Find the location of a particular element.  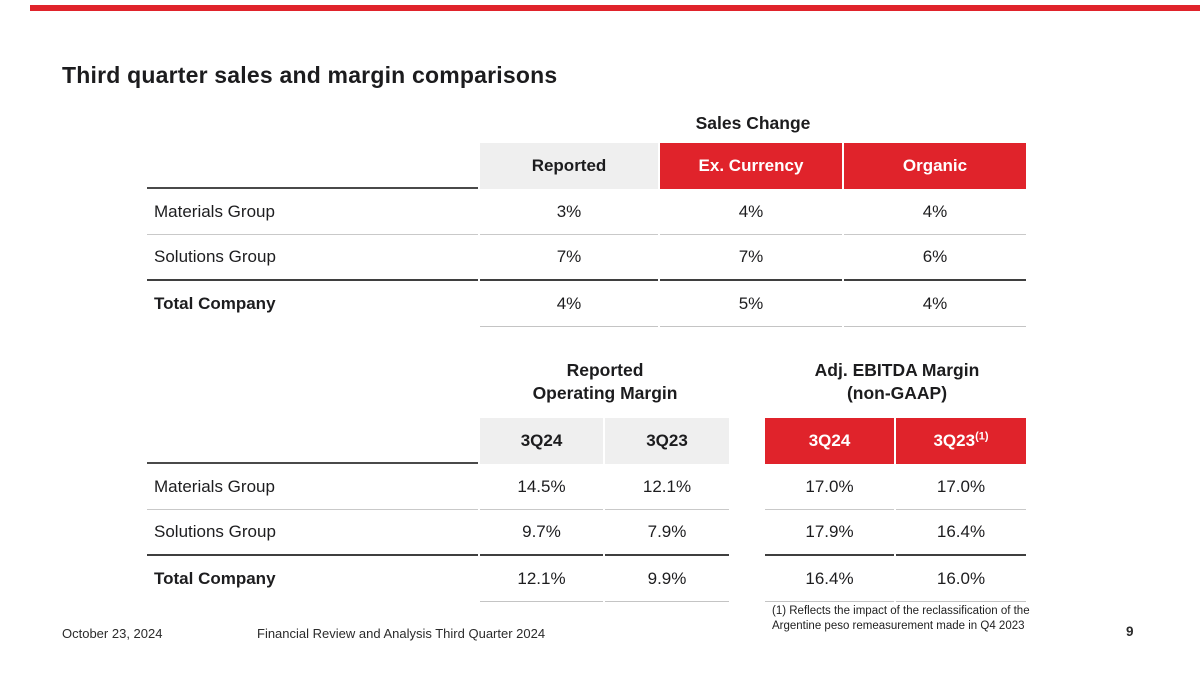

table-row: Solutions Group 9.7% 7.9% 17.9% 16.4% is located at coordinates (586, 533).